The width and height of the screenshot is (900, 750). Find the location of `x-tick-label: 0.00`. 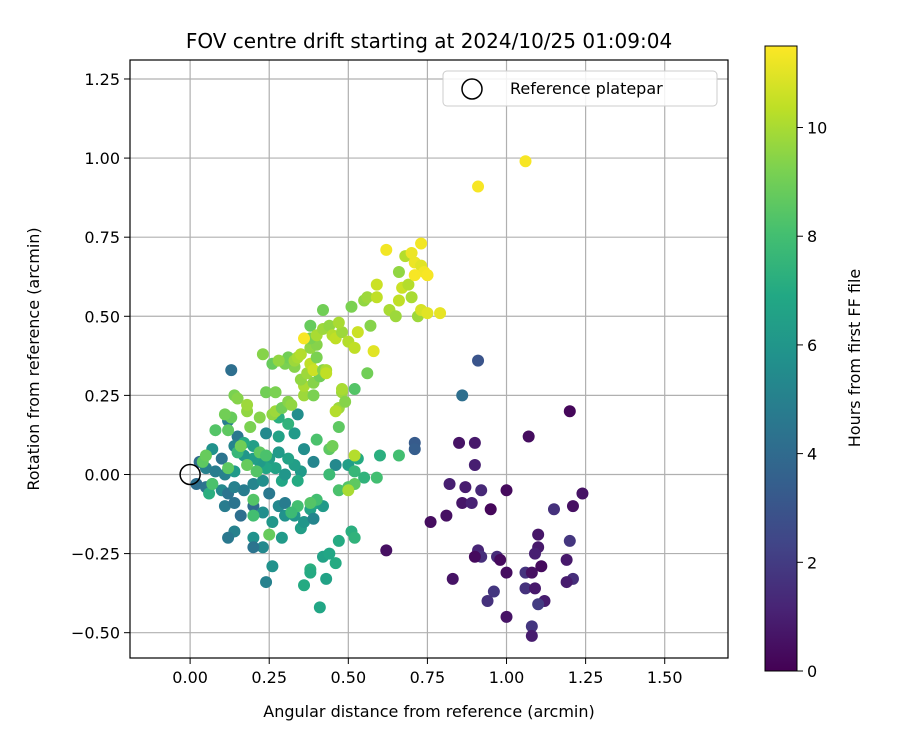

x-tick-label: 0.00 is located at coordinates (190, 677).